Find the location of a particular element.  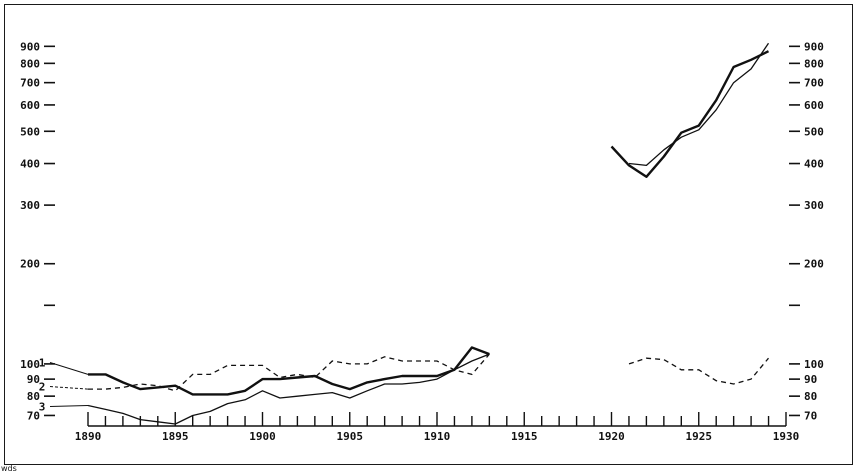

y-tick-label-right: 600 is located at coordinates (814, 105).